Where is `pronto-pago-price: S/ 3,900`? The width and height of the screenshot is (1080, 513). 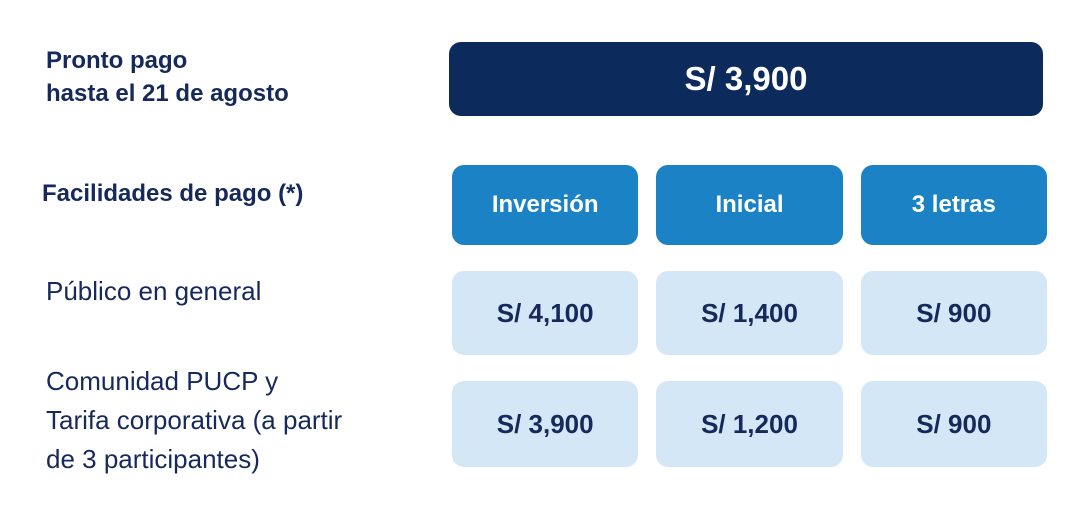
pronto-pago-price: S/ 3,900 is located at coordinates (746, 78).